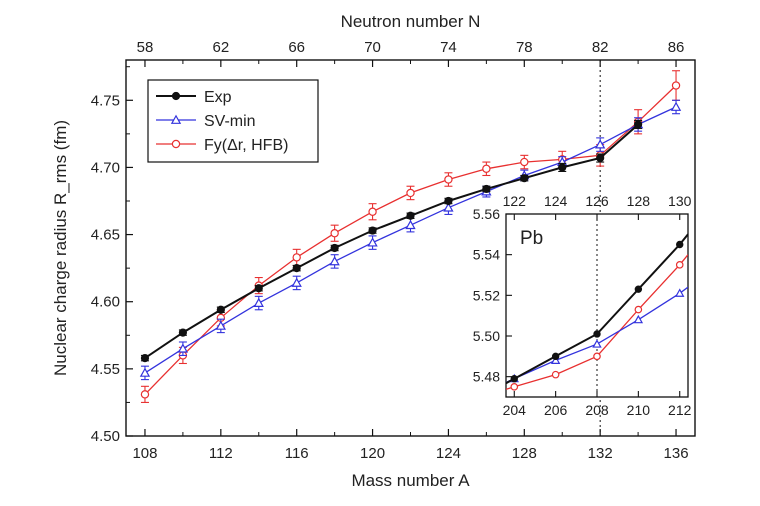 This screenshot has height=506, width=760. What do you see at coordinates (597, 201) in the screenshot?
I see `inset-x2-tick-label: 126` at bounding box center [597, 201].